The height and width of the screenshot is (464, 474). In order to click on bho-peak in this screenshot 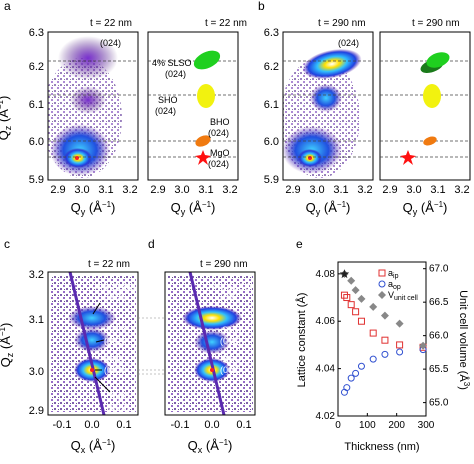, I will do `click(203, 141)`.